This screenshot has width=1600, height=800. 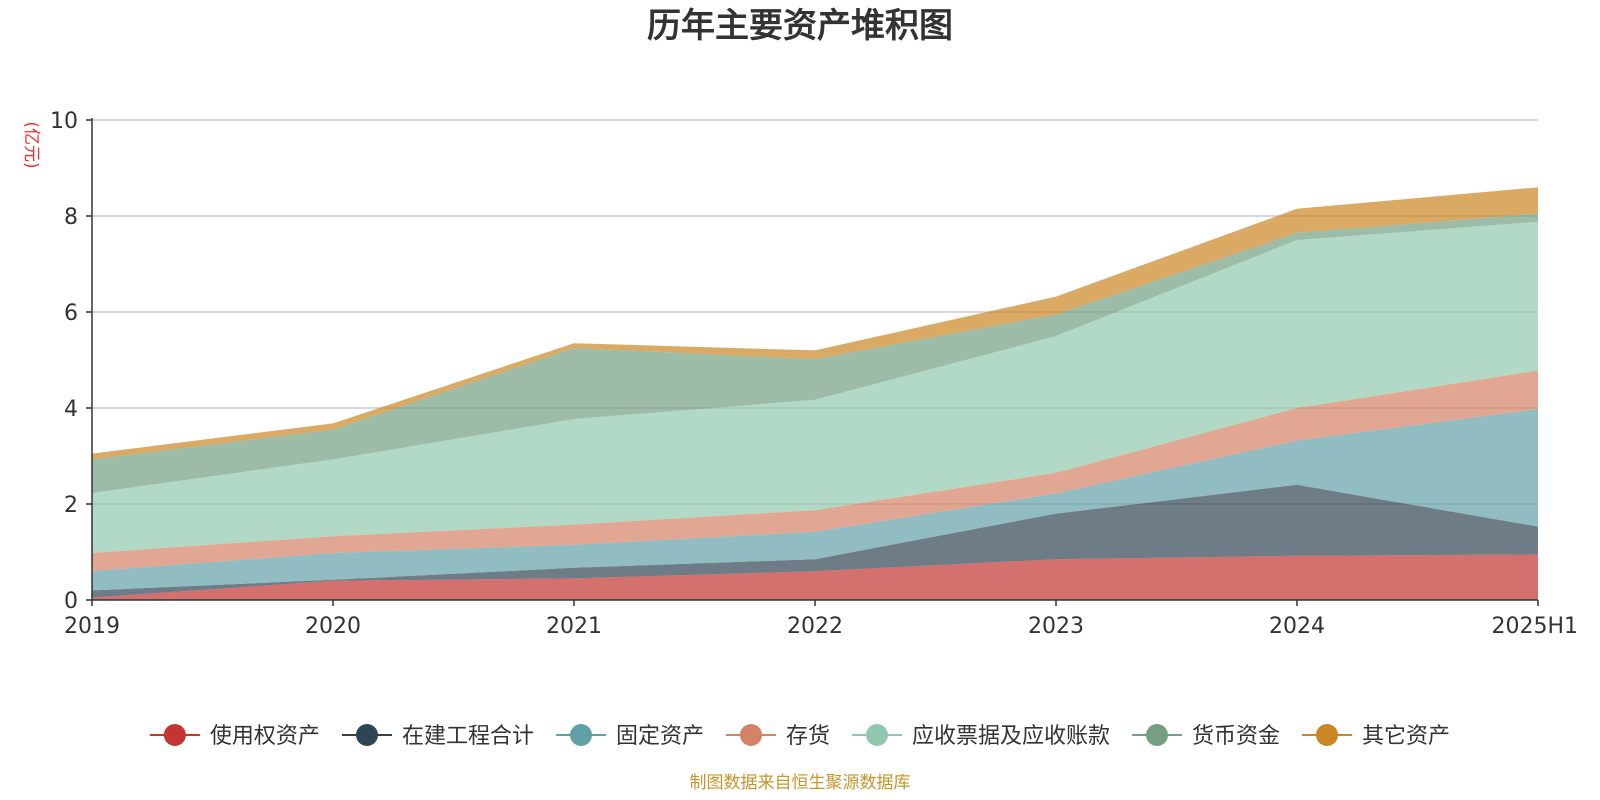 What do you see at coordinates (1056, 626) in the screenshot?
I see `x-tick-label: 2023` at bounding box center [1056, 626].